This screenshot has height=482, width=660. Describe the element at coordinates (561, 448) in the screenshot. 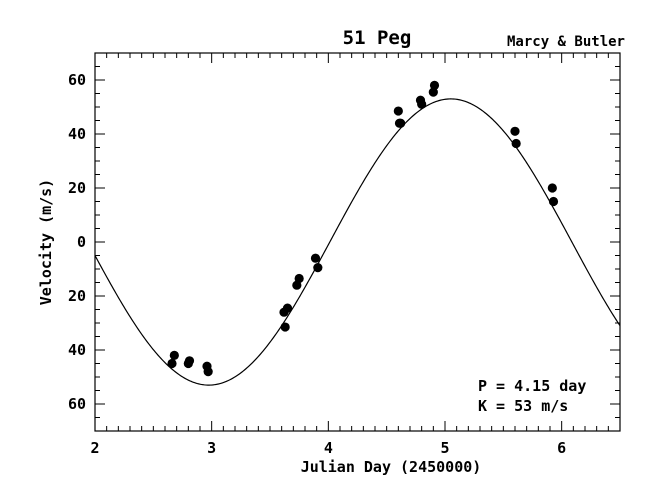

I see `x-tick-label: 6` at that location.